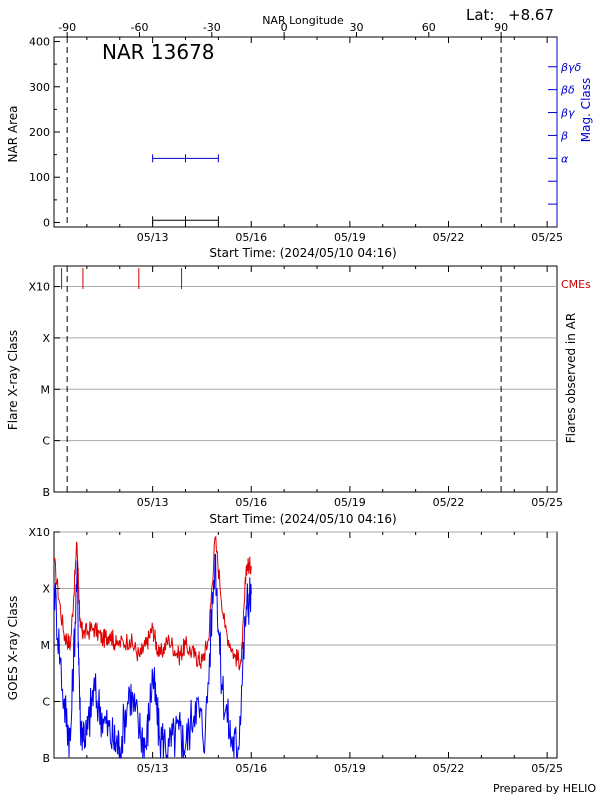  What do you see at coordinates (571, 378) in the screenshot?
I see `panel2-right-label: Flares observed in AR` at bounding box center [571, 378].